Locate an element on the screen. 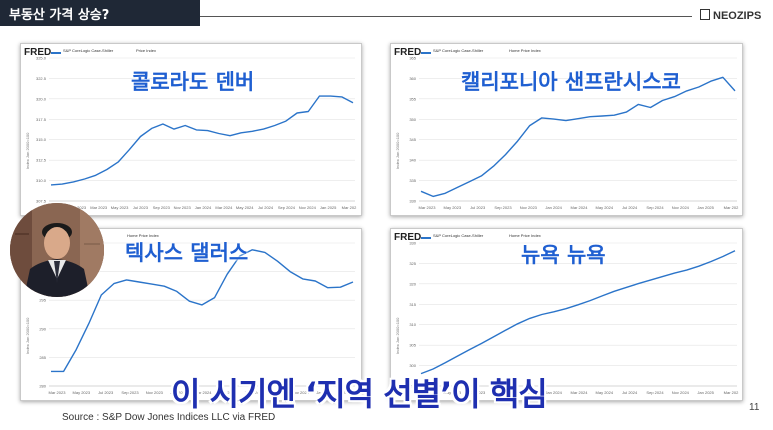 This screenshot has height=430, width=773. x-tick-label: Sep 2024 is located at coordinates (655, 207).